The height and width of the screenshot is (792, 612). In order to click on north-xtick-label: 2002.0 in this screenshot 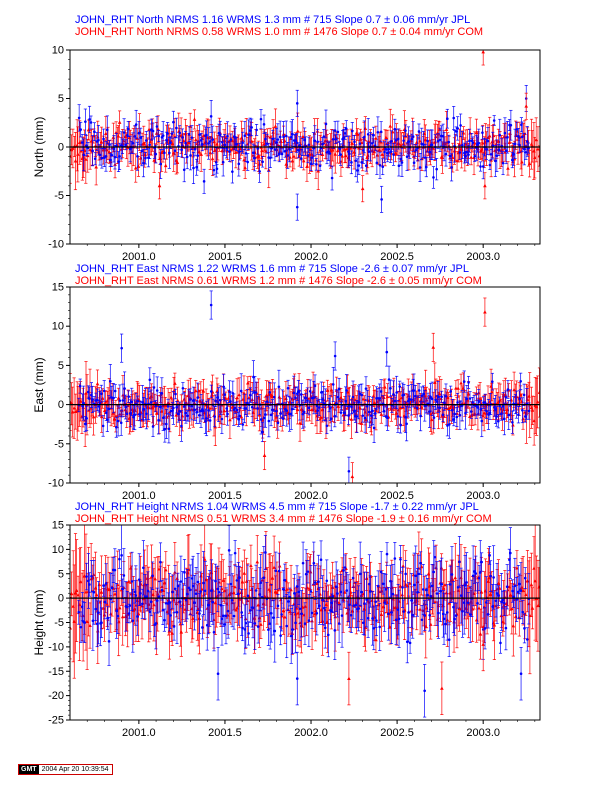, I will do `click(311, 257)`.